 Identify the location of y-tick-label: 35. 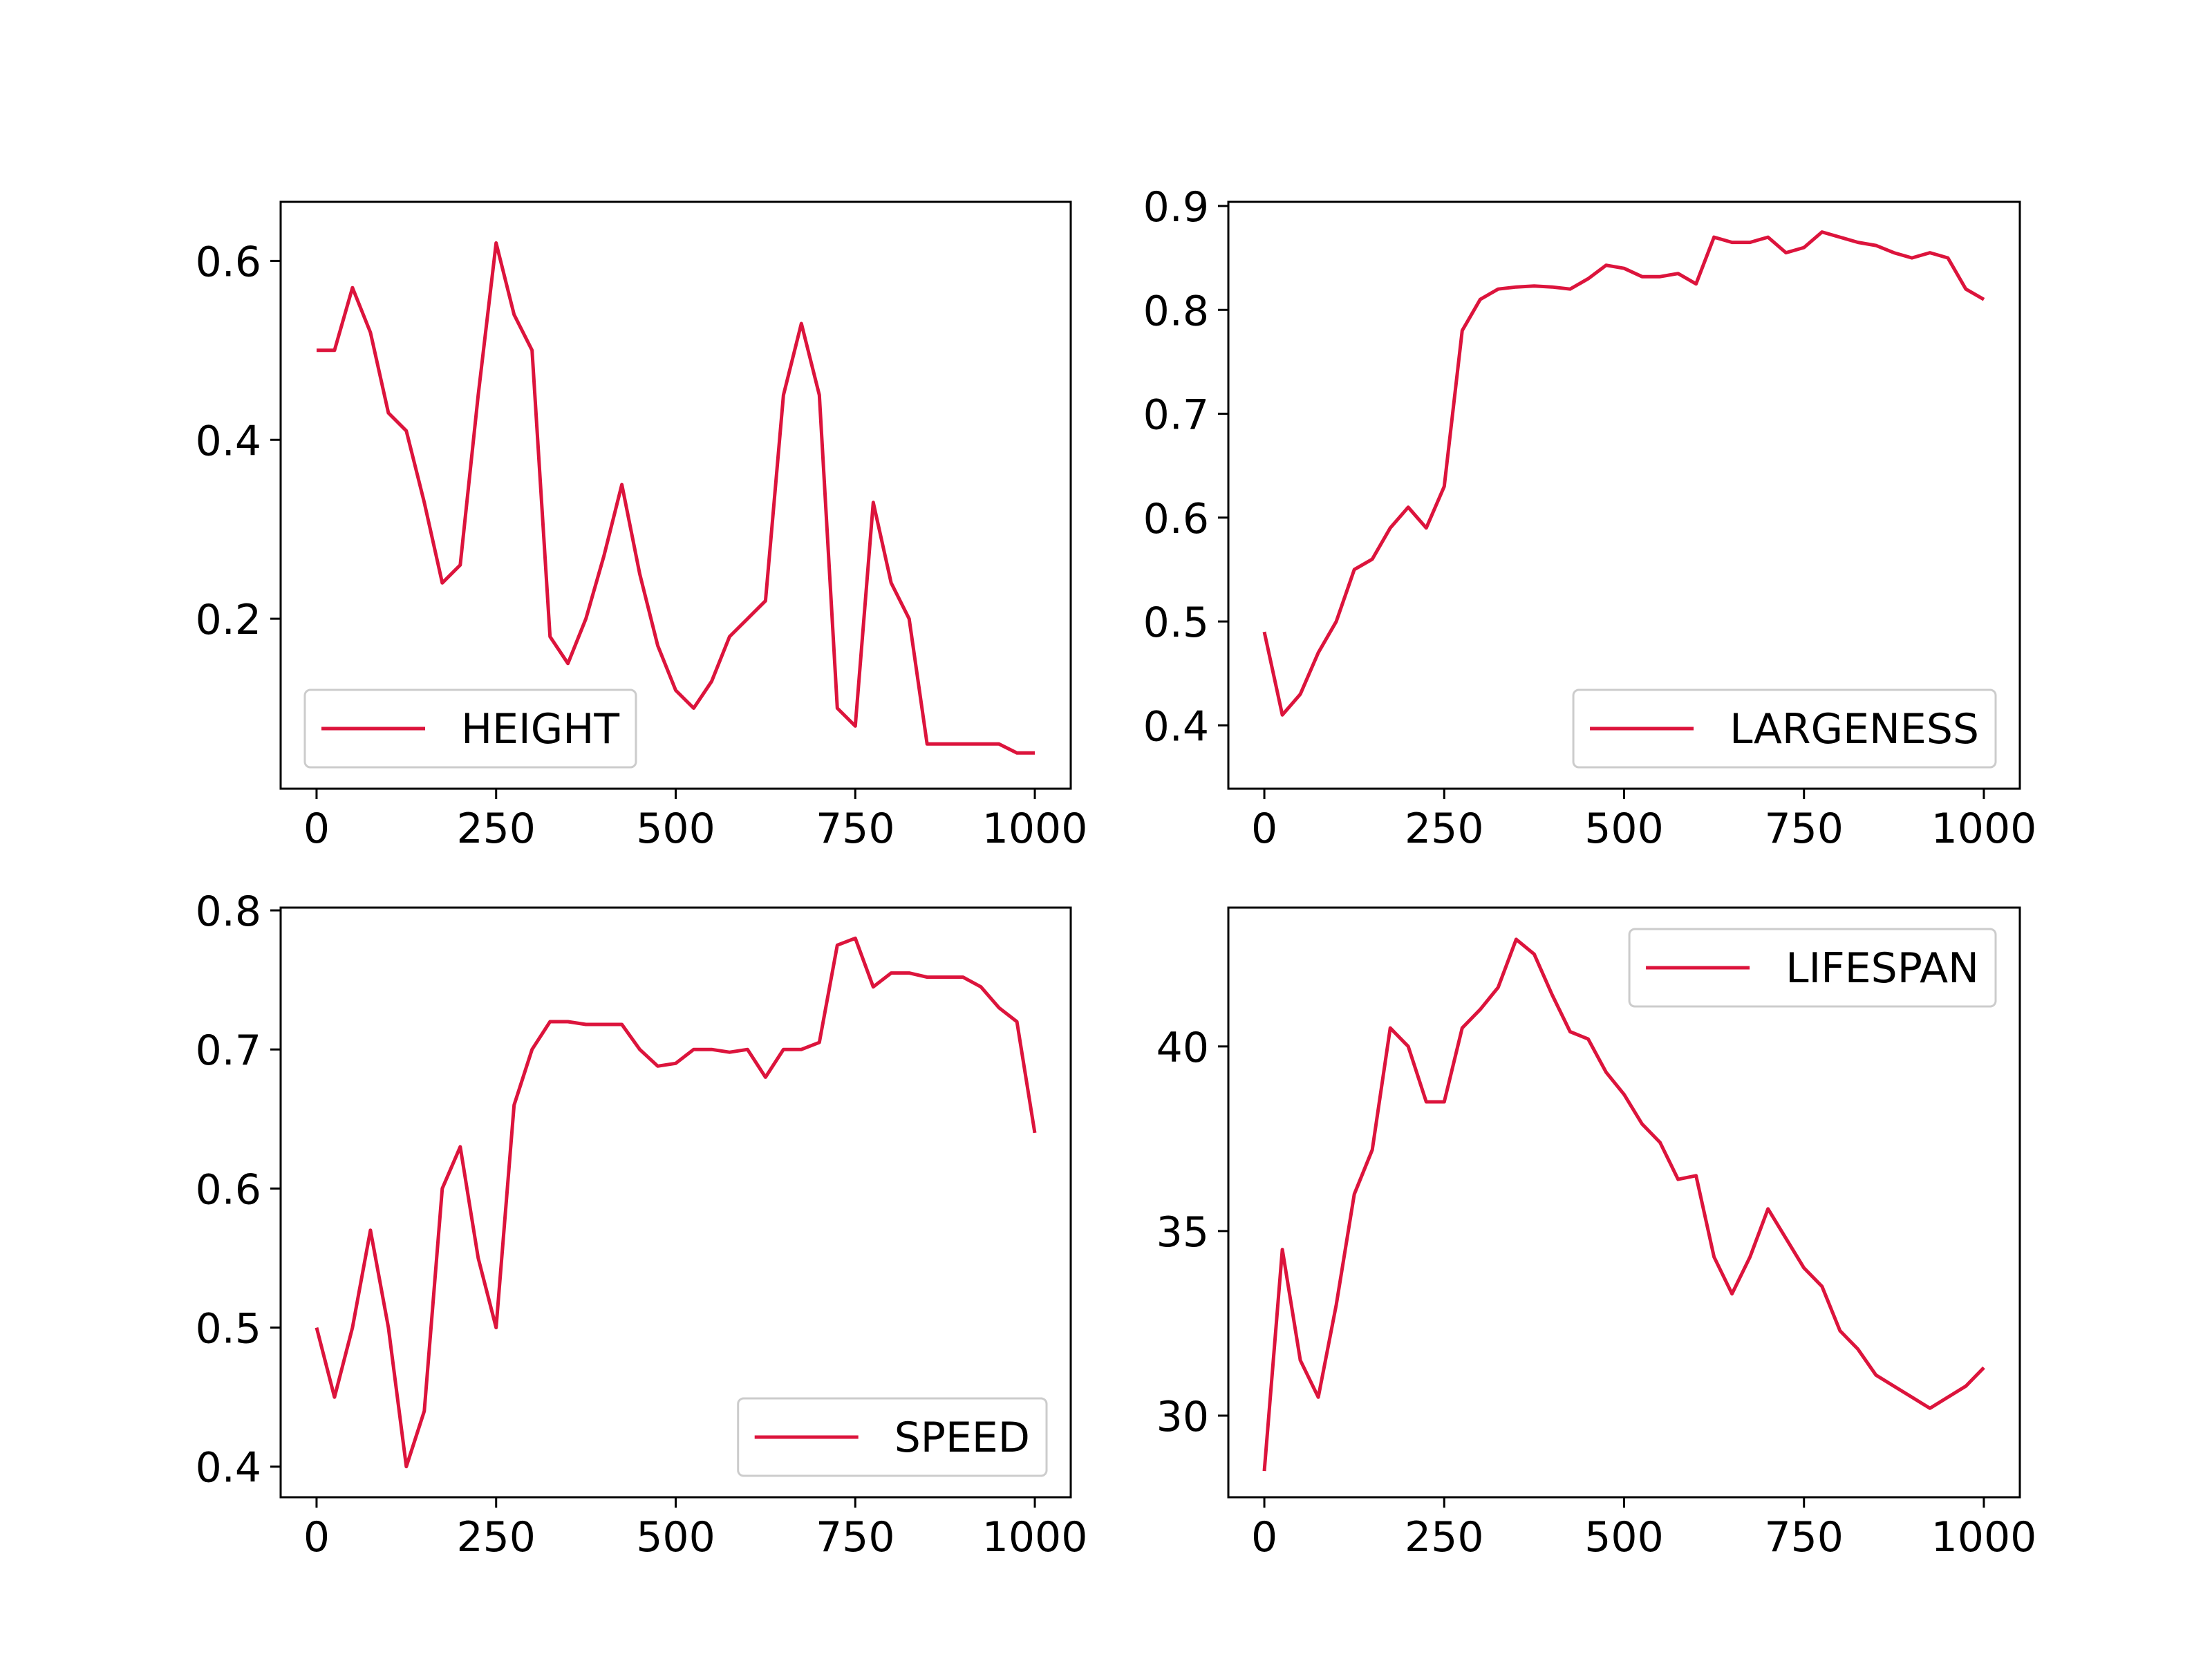
(1182, 1232).